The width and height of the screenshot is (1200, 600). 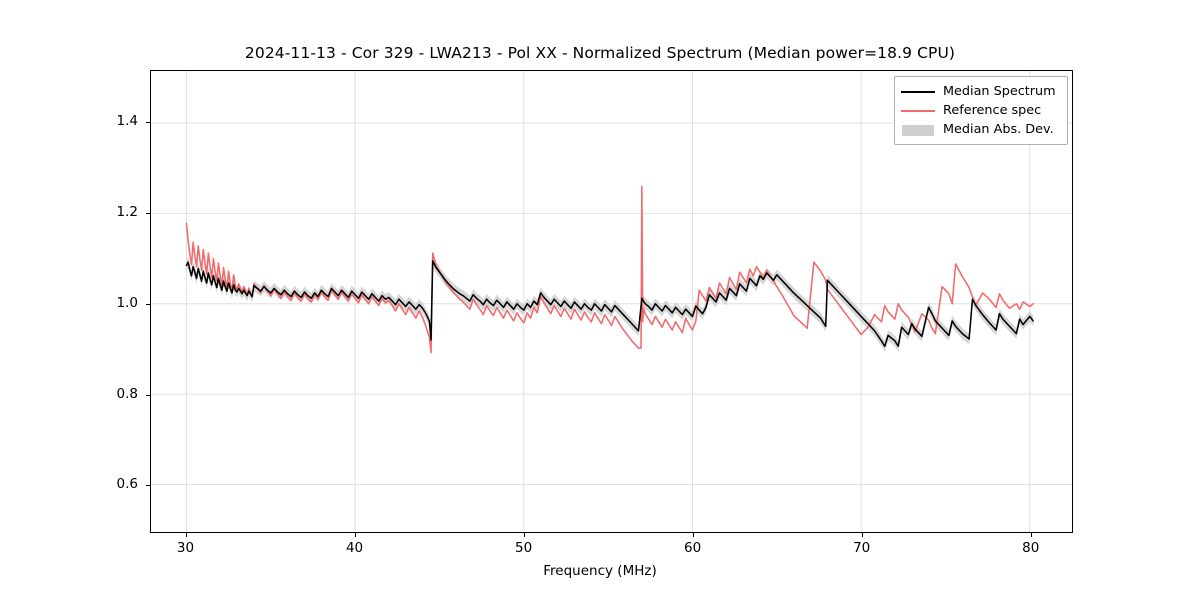 What do you see at coordinates (185, 548) in the screenshot?
I see `x-tick-label: 30` at bounding box center [185, 548].